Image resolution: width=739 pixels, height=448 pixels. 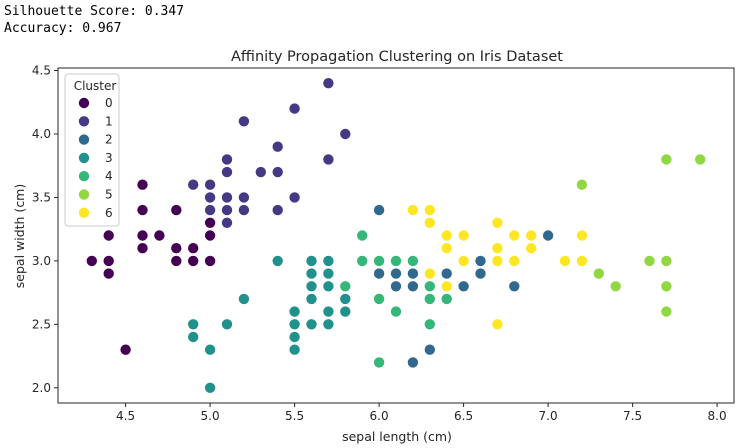 I want to click on x-tick-label: 7.0, so click(x=548, y=416).